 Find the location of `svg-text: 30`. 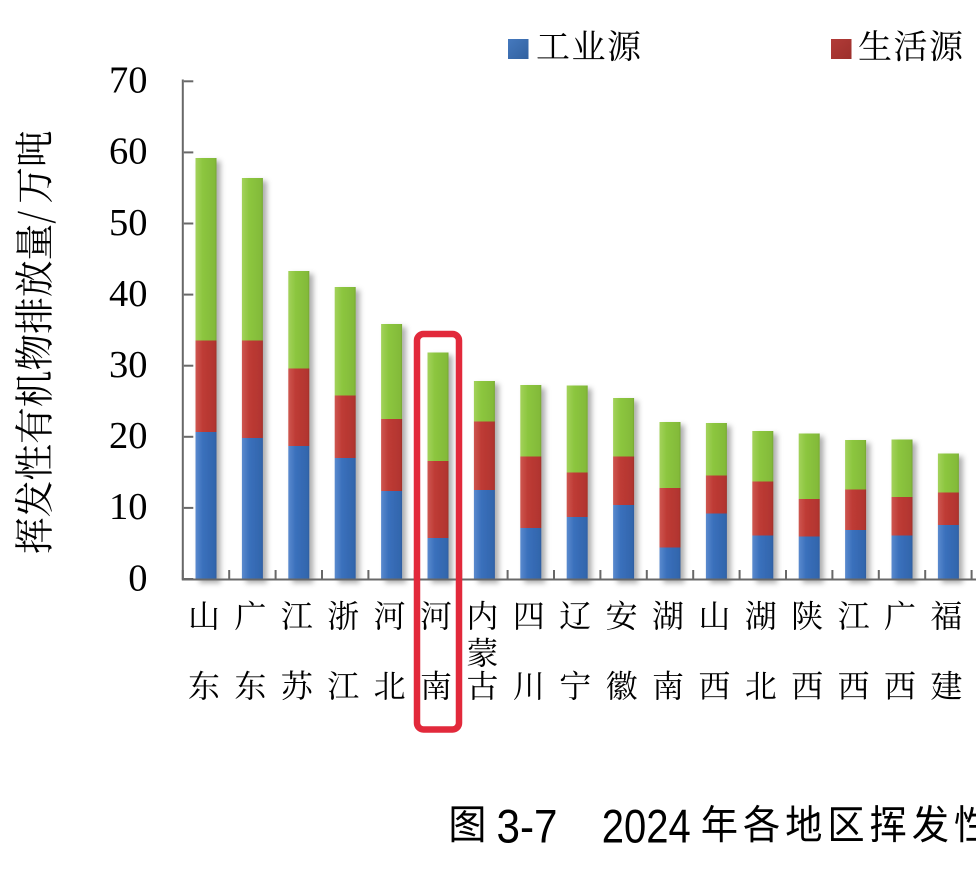

svg-text: 30 is located at coordinates (128, 365).